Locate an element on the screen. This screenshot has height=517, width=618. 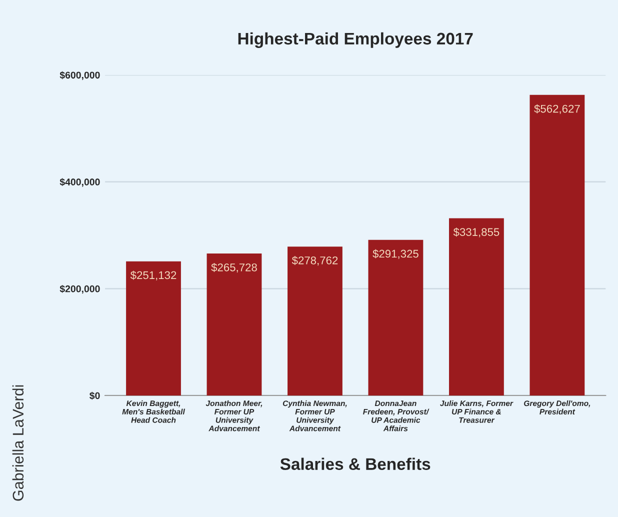
chart-title: Highest-Paid Employees 2017 is located at coordinates (355, 40).